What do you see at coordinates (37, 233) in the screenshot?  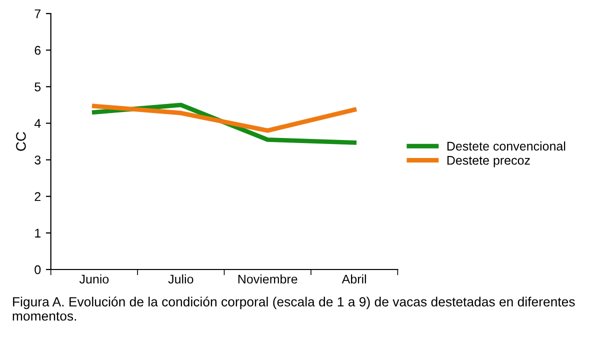 I see `y-tick-label: 1` at bounding box center [37, 233].